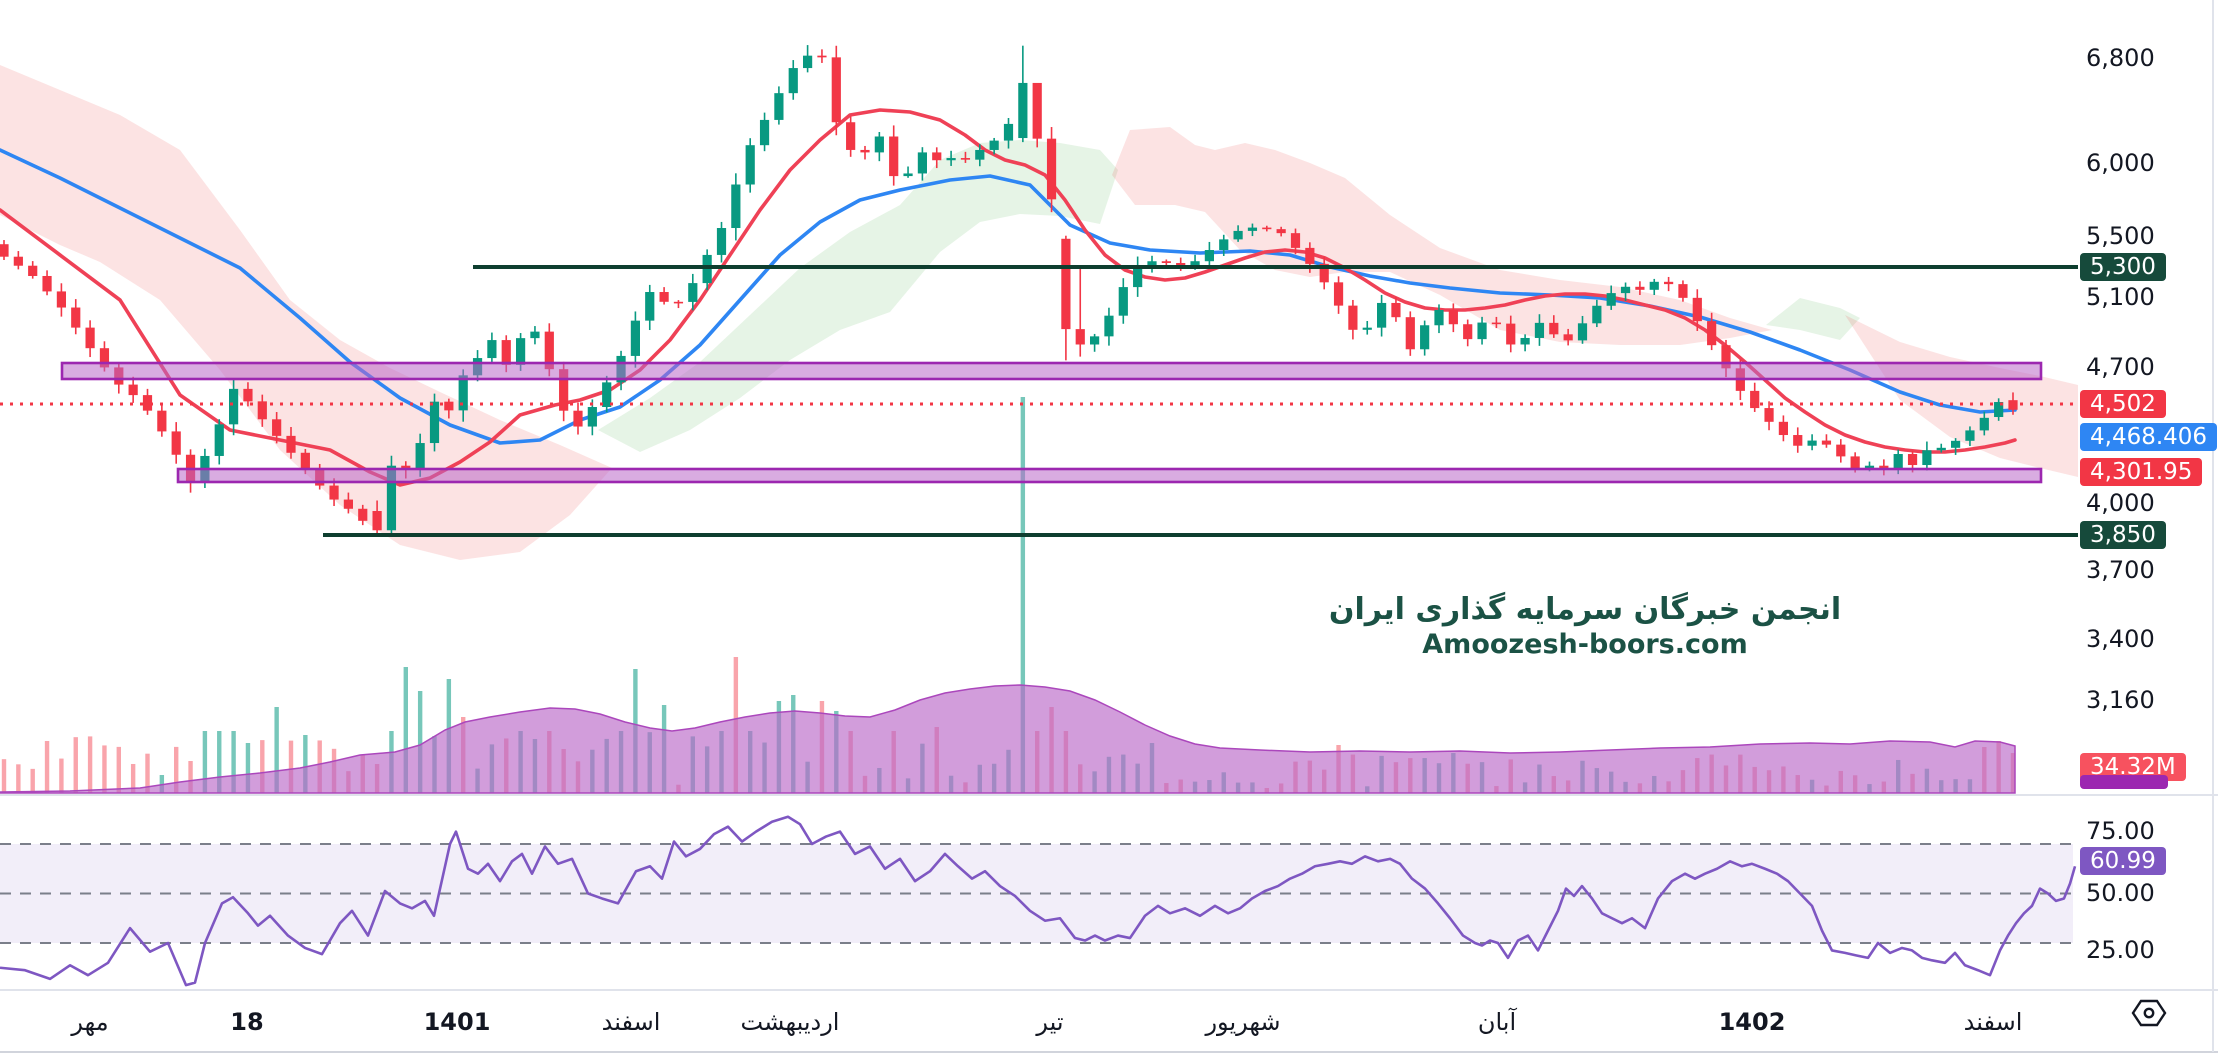 The width and height of the screenshot is (2218, 1061). What do you see at coordinates (2120, 297) in the screenshot?
I see `price-tick-label: 5,100` at bounding box center [2120, 297].